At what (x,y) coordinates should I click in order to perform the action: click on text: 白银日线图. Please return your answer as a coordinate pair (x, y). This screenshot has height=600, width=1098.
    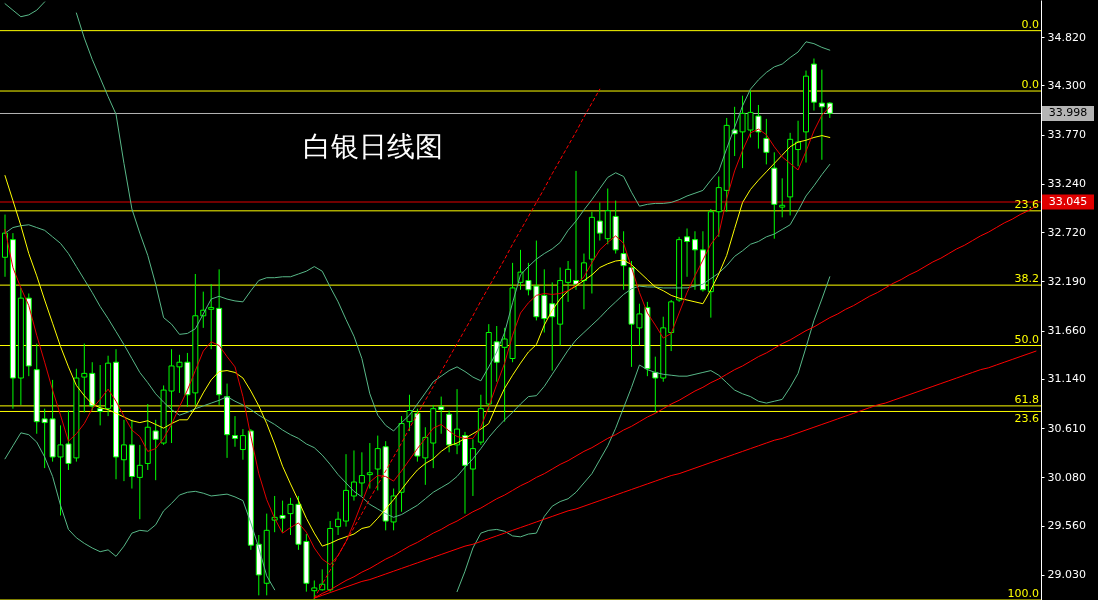
    Looking at the image, I should click on (373, 146).